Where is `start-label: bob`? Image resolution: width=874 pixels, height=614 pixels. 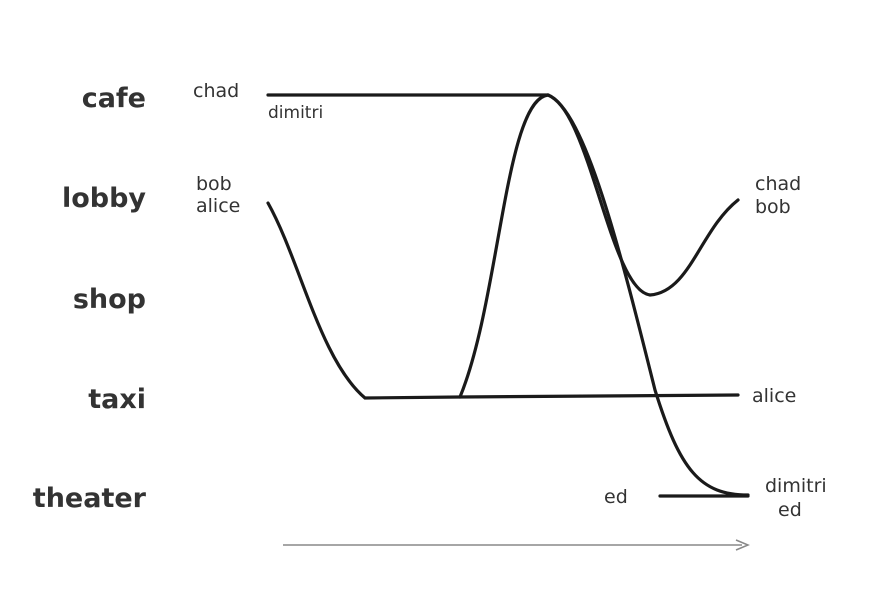 start-label: bob is located at coordinates (214, 184).